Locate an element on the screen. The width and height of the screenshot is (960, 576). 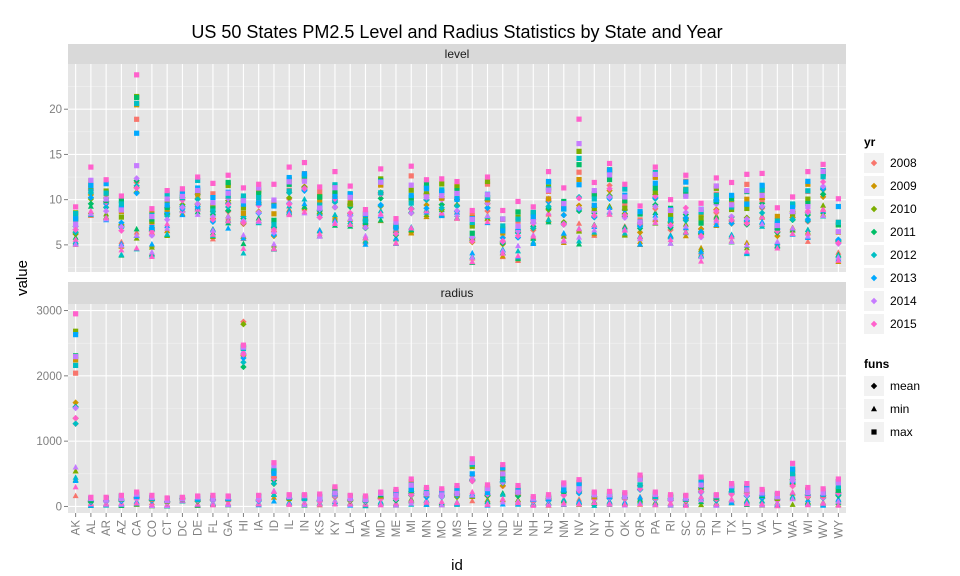
point-max-WI is located at coordinates (808, 203).